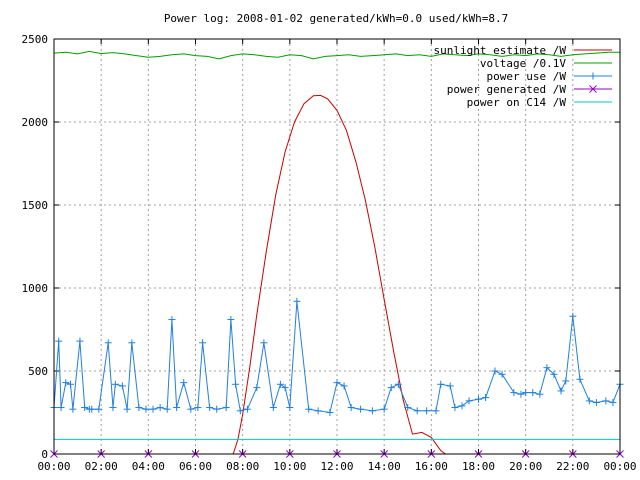 This screenshot has width=640, height=480. I want to click on x-tick-label: 10:00, so click(289, 466).